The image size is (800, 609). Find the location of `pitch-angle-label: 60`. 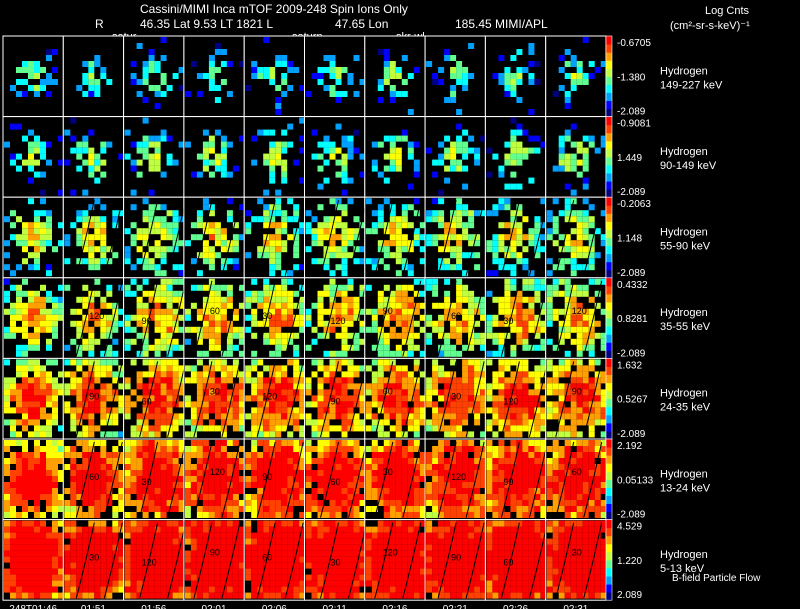

pitch-angle-label: 60 is located at coordinates (456, 316).